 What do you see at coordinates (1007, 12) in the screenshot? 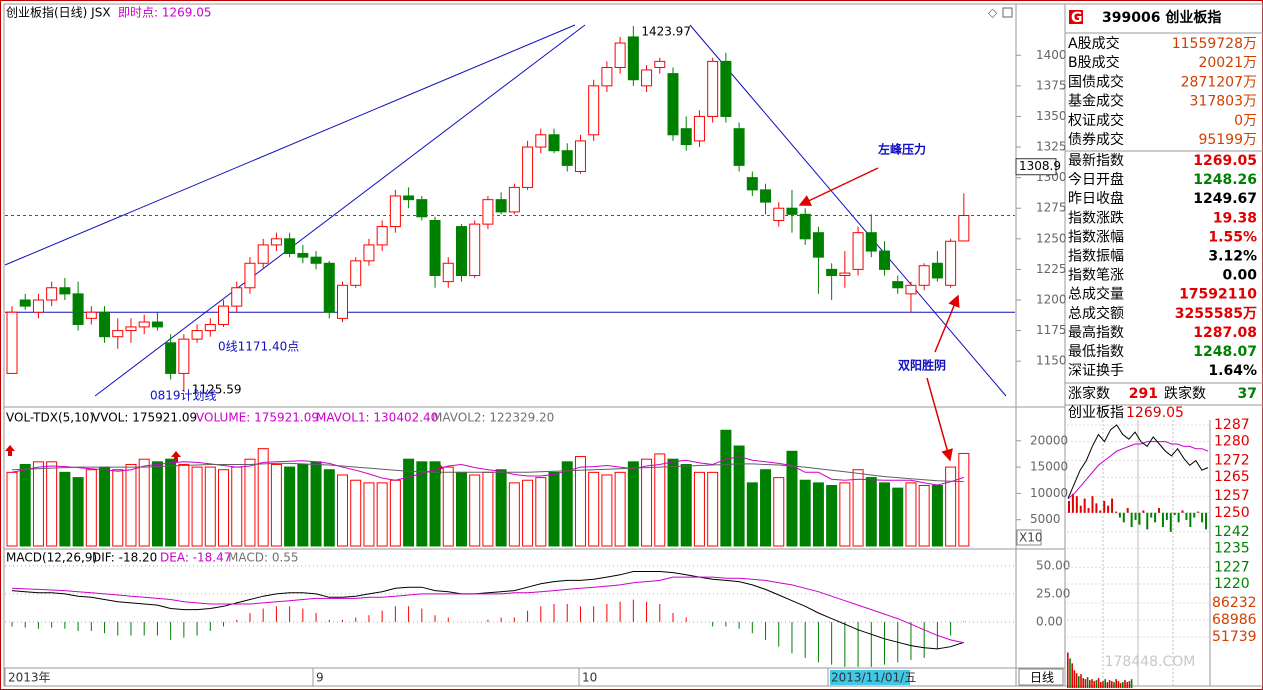
I see `icon` at bounding box center [1007, 12].